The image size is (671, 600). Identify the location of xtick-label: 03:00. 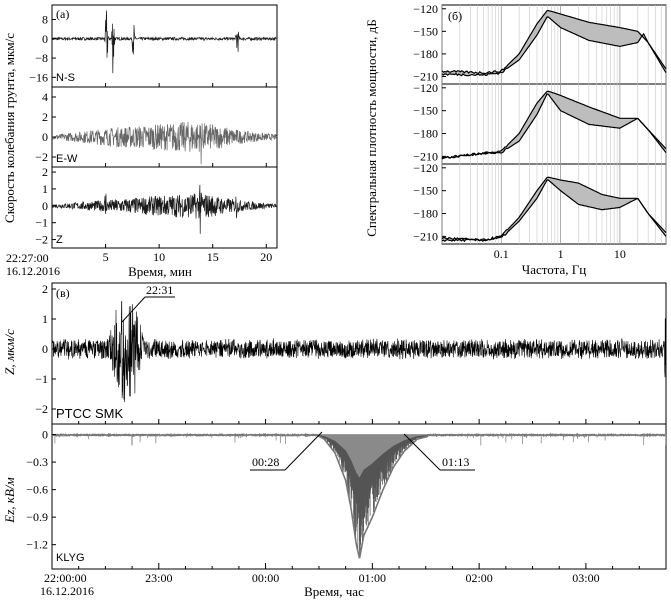
(585, 578).